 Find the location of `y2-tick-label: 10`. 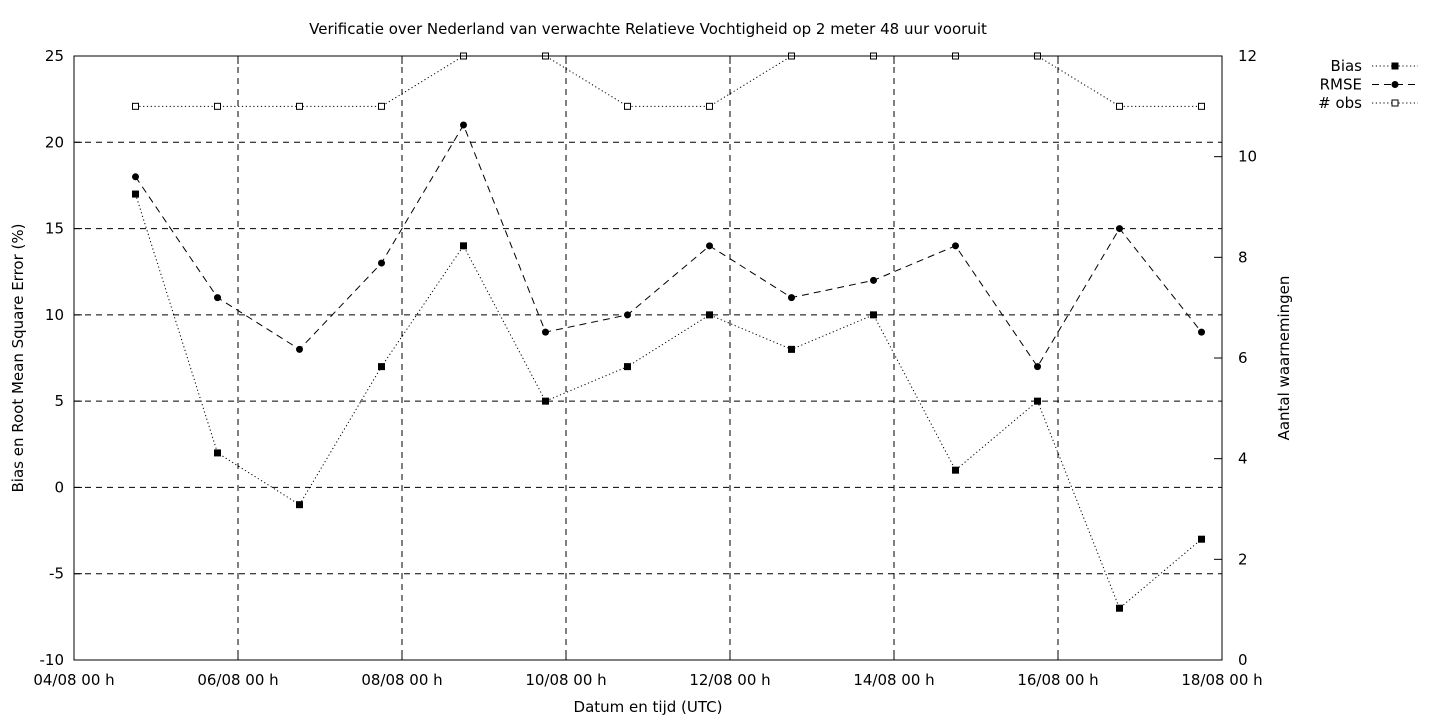

y2-tick-label: 10 is located at coordinates (1247, 157).